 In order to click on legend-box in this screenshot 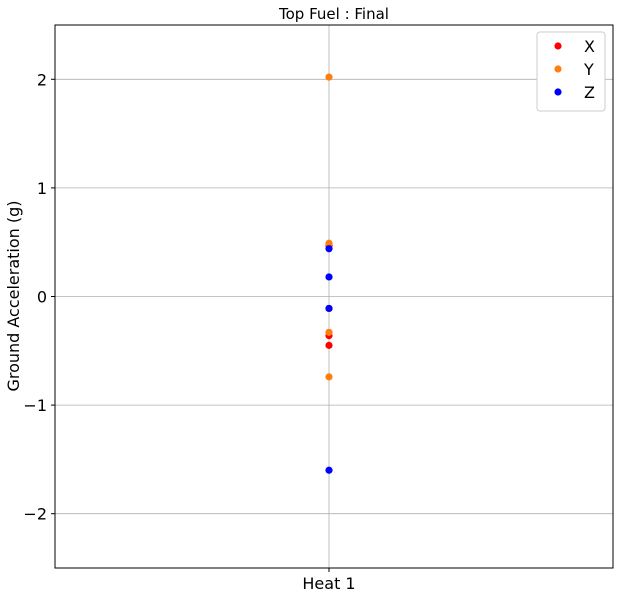, I will do `click(571, 71)`.